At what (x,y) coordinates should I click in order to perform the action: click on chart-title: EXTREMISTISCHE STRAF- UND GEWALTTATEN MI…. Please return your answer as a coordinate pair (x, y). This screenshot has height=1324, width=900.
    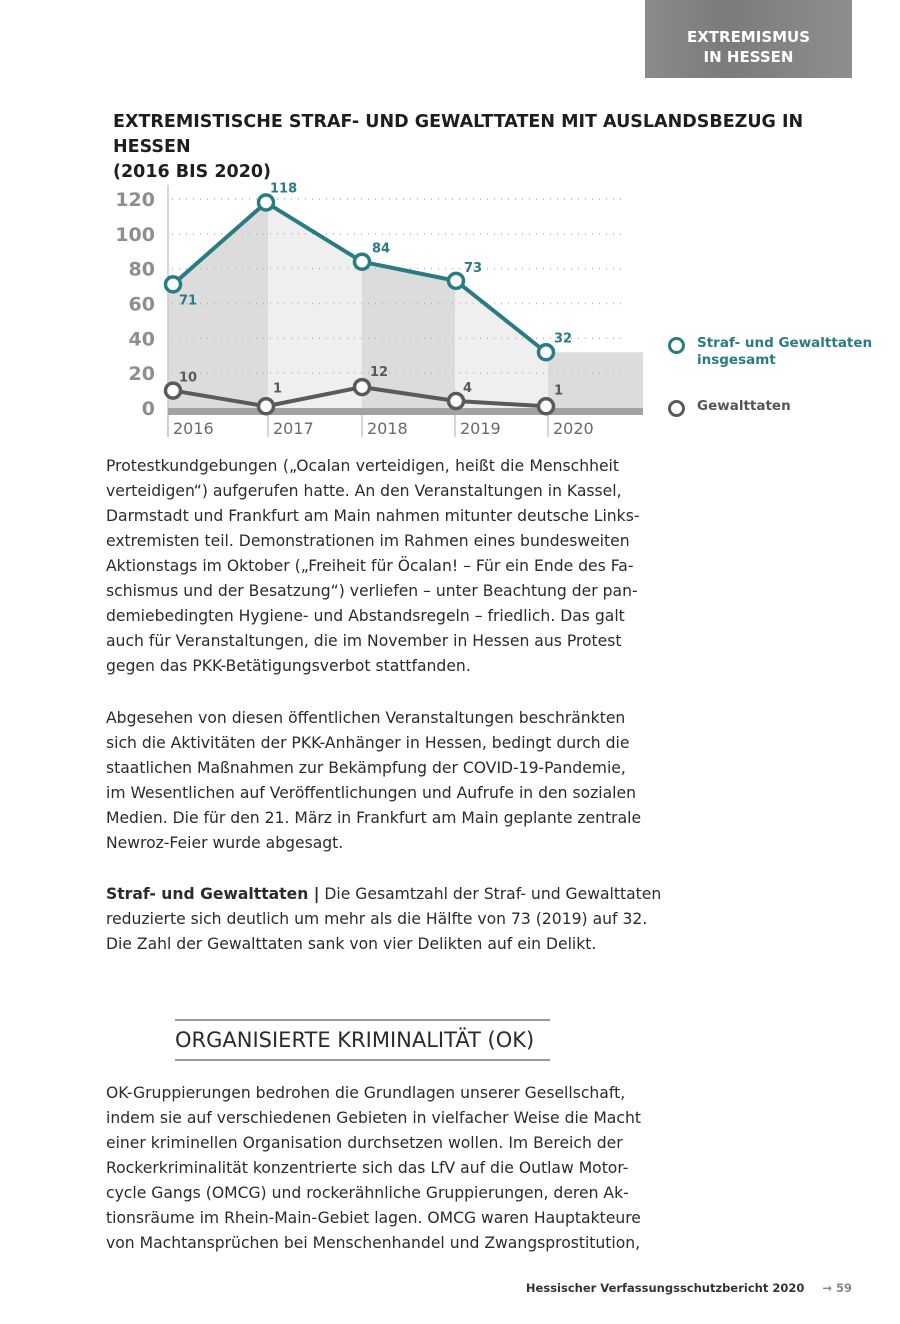
    Looking at the image, I should click on (493, 147).